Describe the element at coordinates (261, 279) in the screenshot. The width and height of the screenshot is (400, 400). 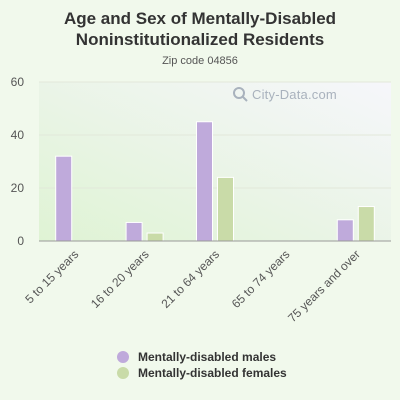
I see `x-tick-label: 65 to 74 years` at that location.